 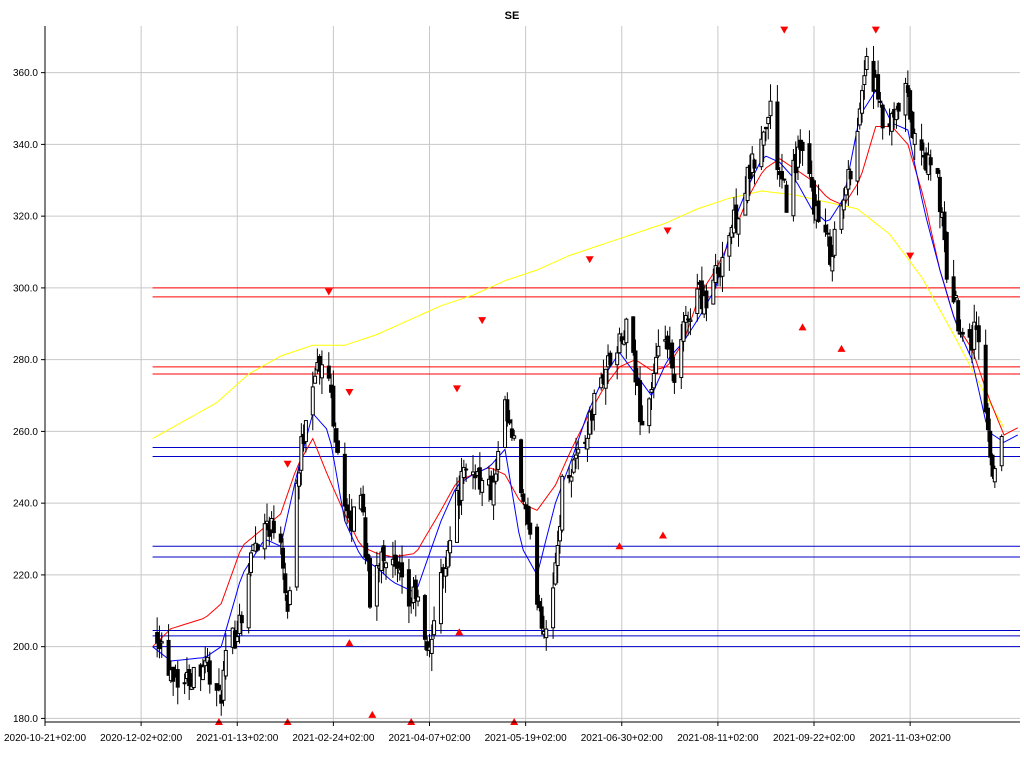 I want to click on y-tick-label: 360.0, so click(x=25, y=73).